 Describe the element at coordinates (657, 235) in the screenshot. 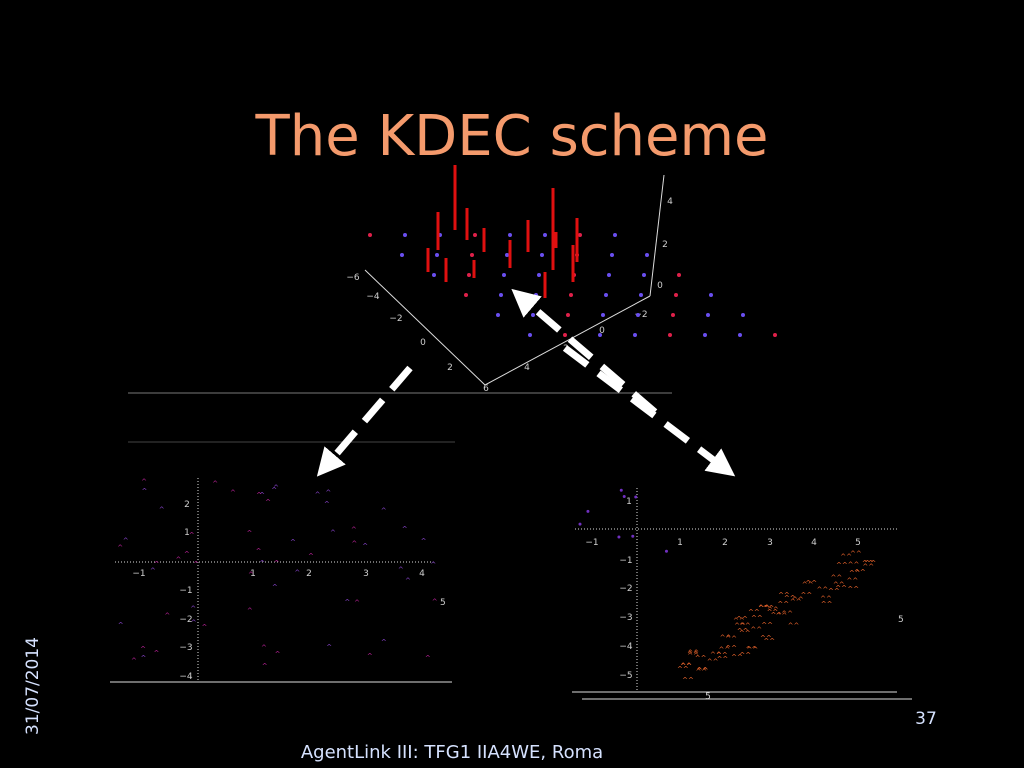

I see `axis` at that location.